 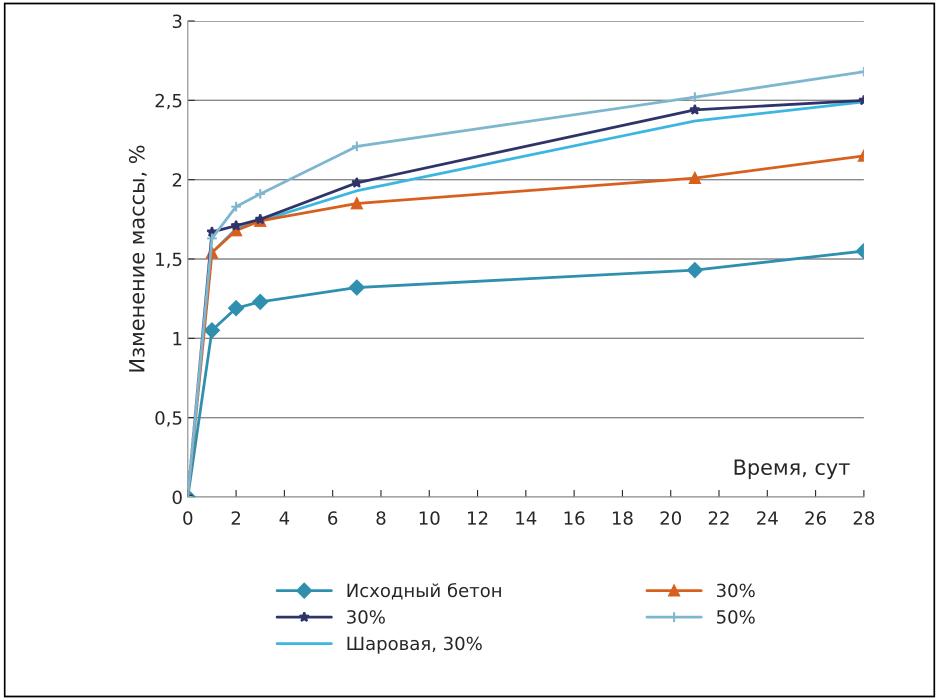 I want to click on legend-label: Шаровая, 30%, so click(x=415, y=645).